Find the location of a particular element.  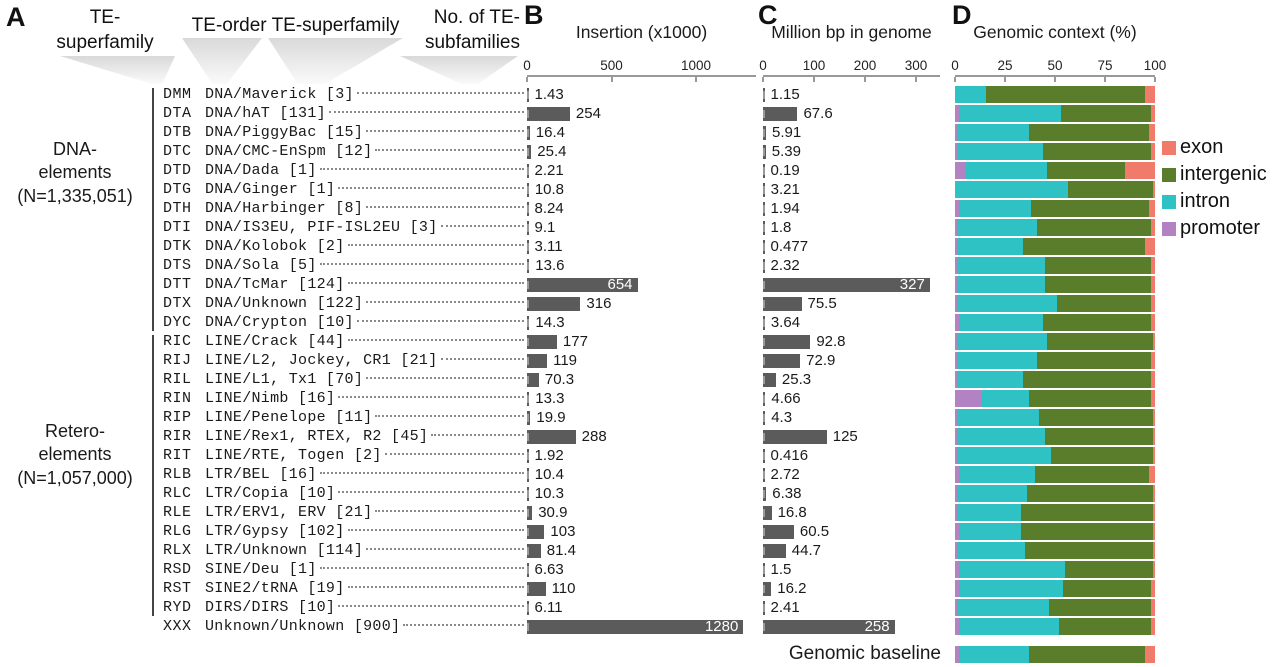

insertion-value: 119 is located at coordinates (565, 360).